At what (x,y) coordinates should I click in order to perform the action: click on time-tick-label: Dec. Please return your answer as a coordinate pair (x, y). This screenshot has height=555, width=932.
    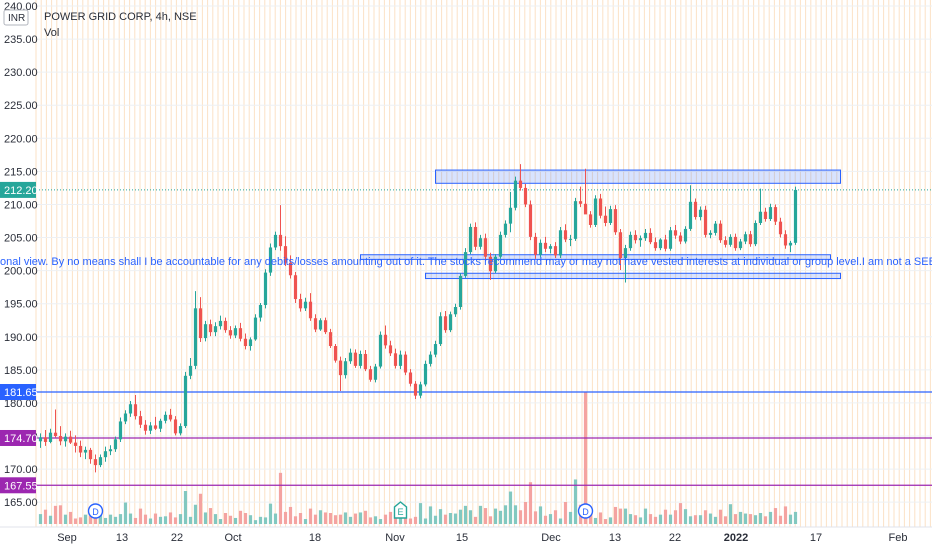
    Looking at the image, I should click on (551, 538).